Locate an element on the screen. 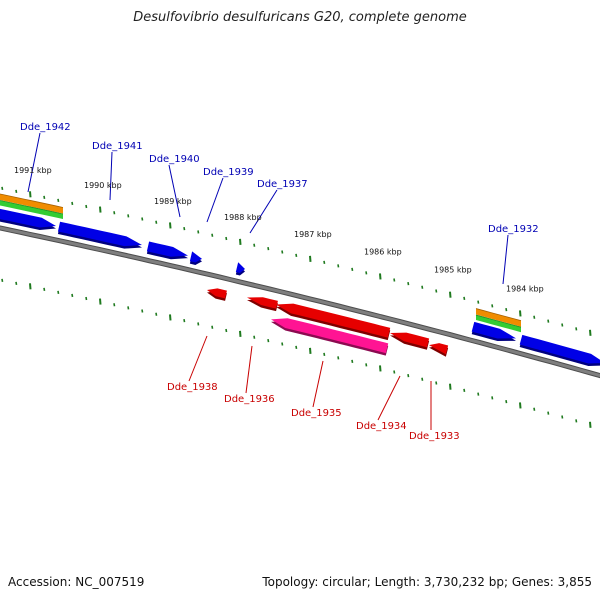 Image resolution: width=600 pixels, height=600 pixels. kbp-label: 1990 kbp is located at coordinates (103, 185).